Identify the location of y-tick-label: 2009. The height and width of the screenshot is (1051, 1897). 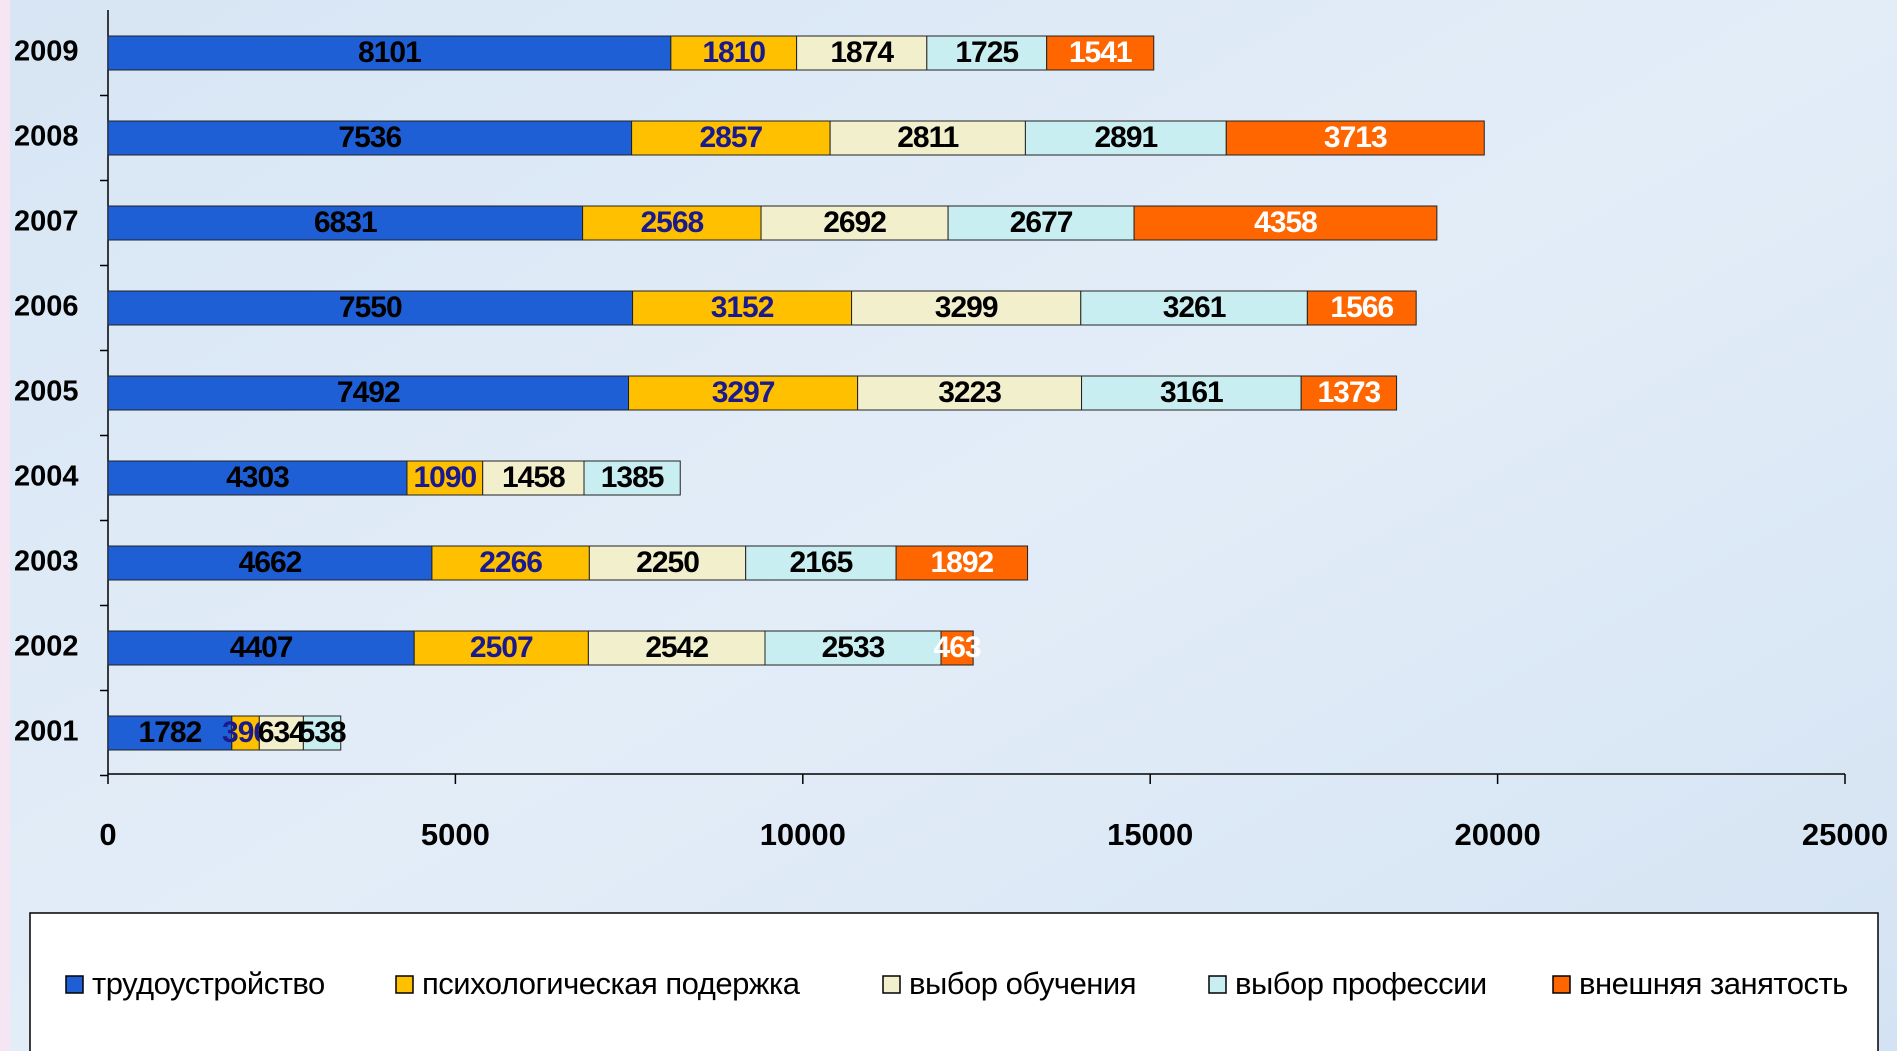
(46, 52).